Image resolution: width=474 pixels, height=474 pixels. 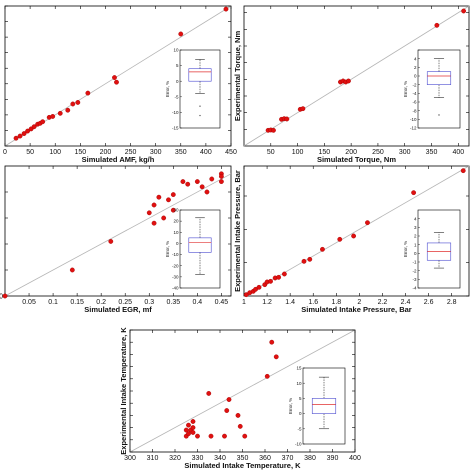 What do you see at coordinates (299, 368) in the screenshot?
I see `inset-y-tick-label: 15` at bounding box center [299, 368].